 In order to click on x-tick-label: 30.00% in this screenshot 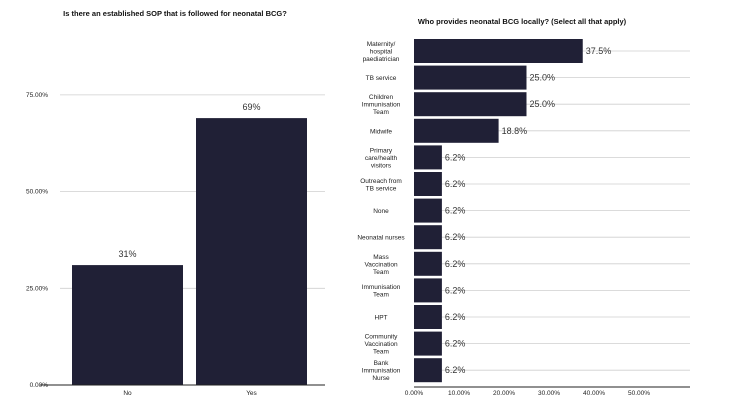, I will do `click(549, 393)`.